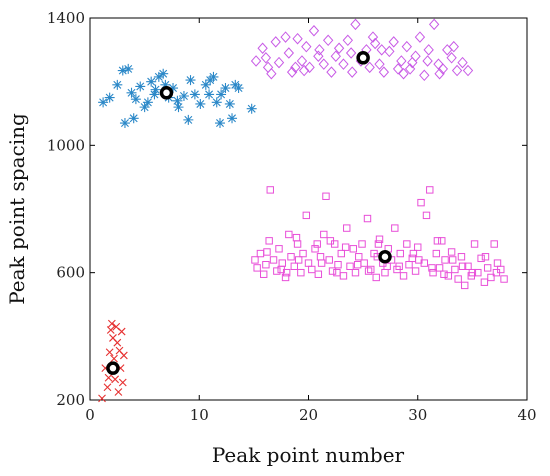  I want to click on y-axis-title: Peak point spacing, so click(17, 209).